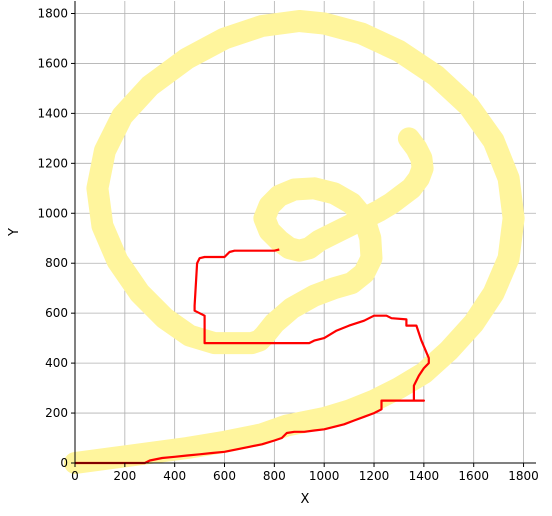  Describe the element at coordinates (14, 232) in the screenshot. I see `y-axis-label: Y` at that location.